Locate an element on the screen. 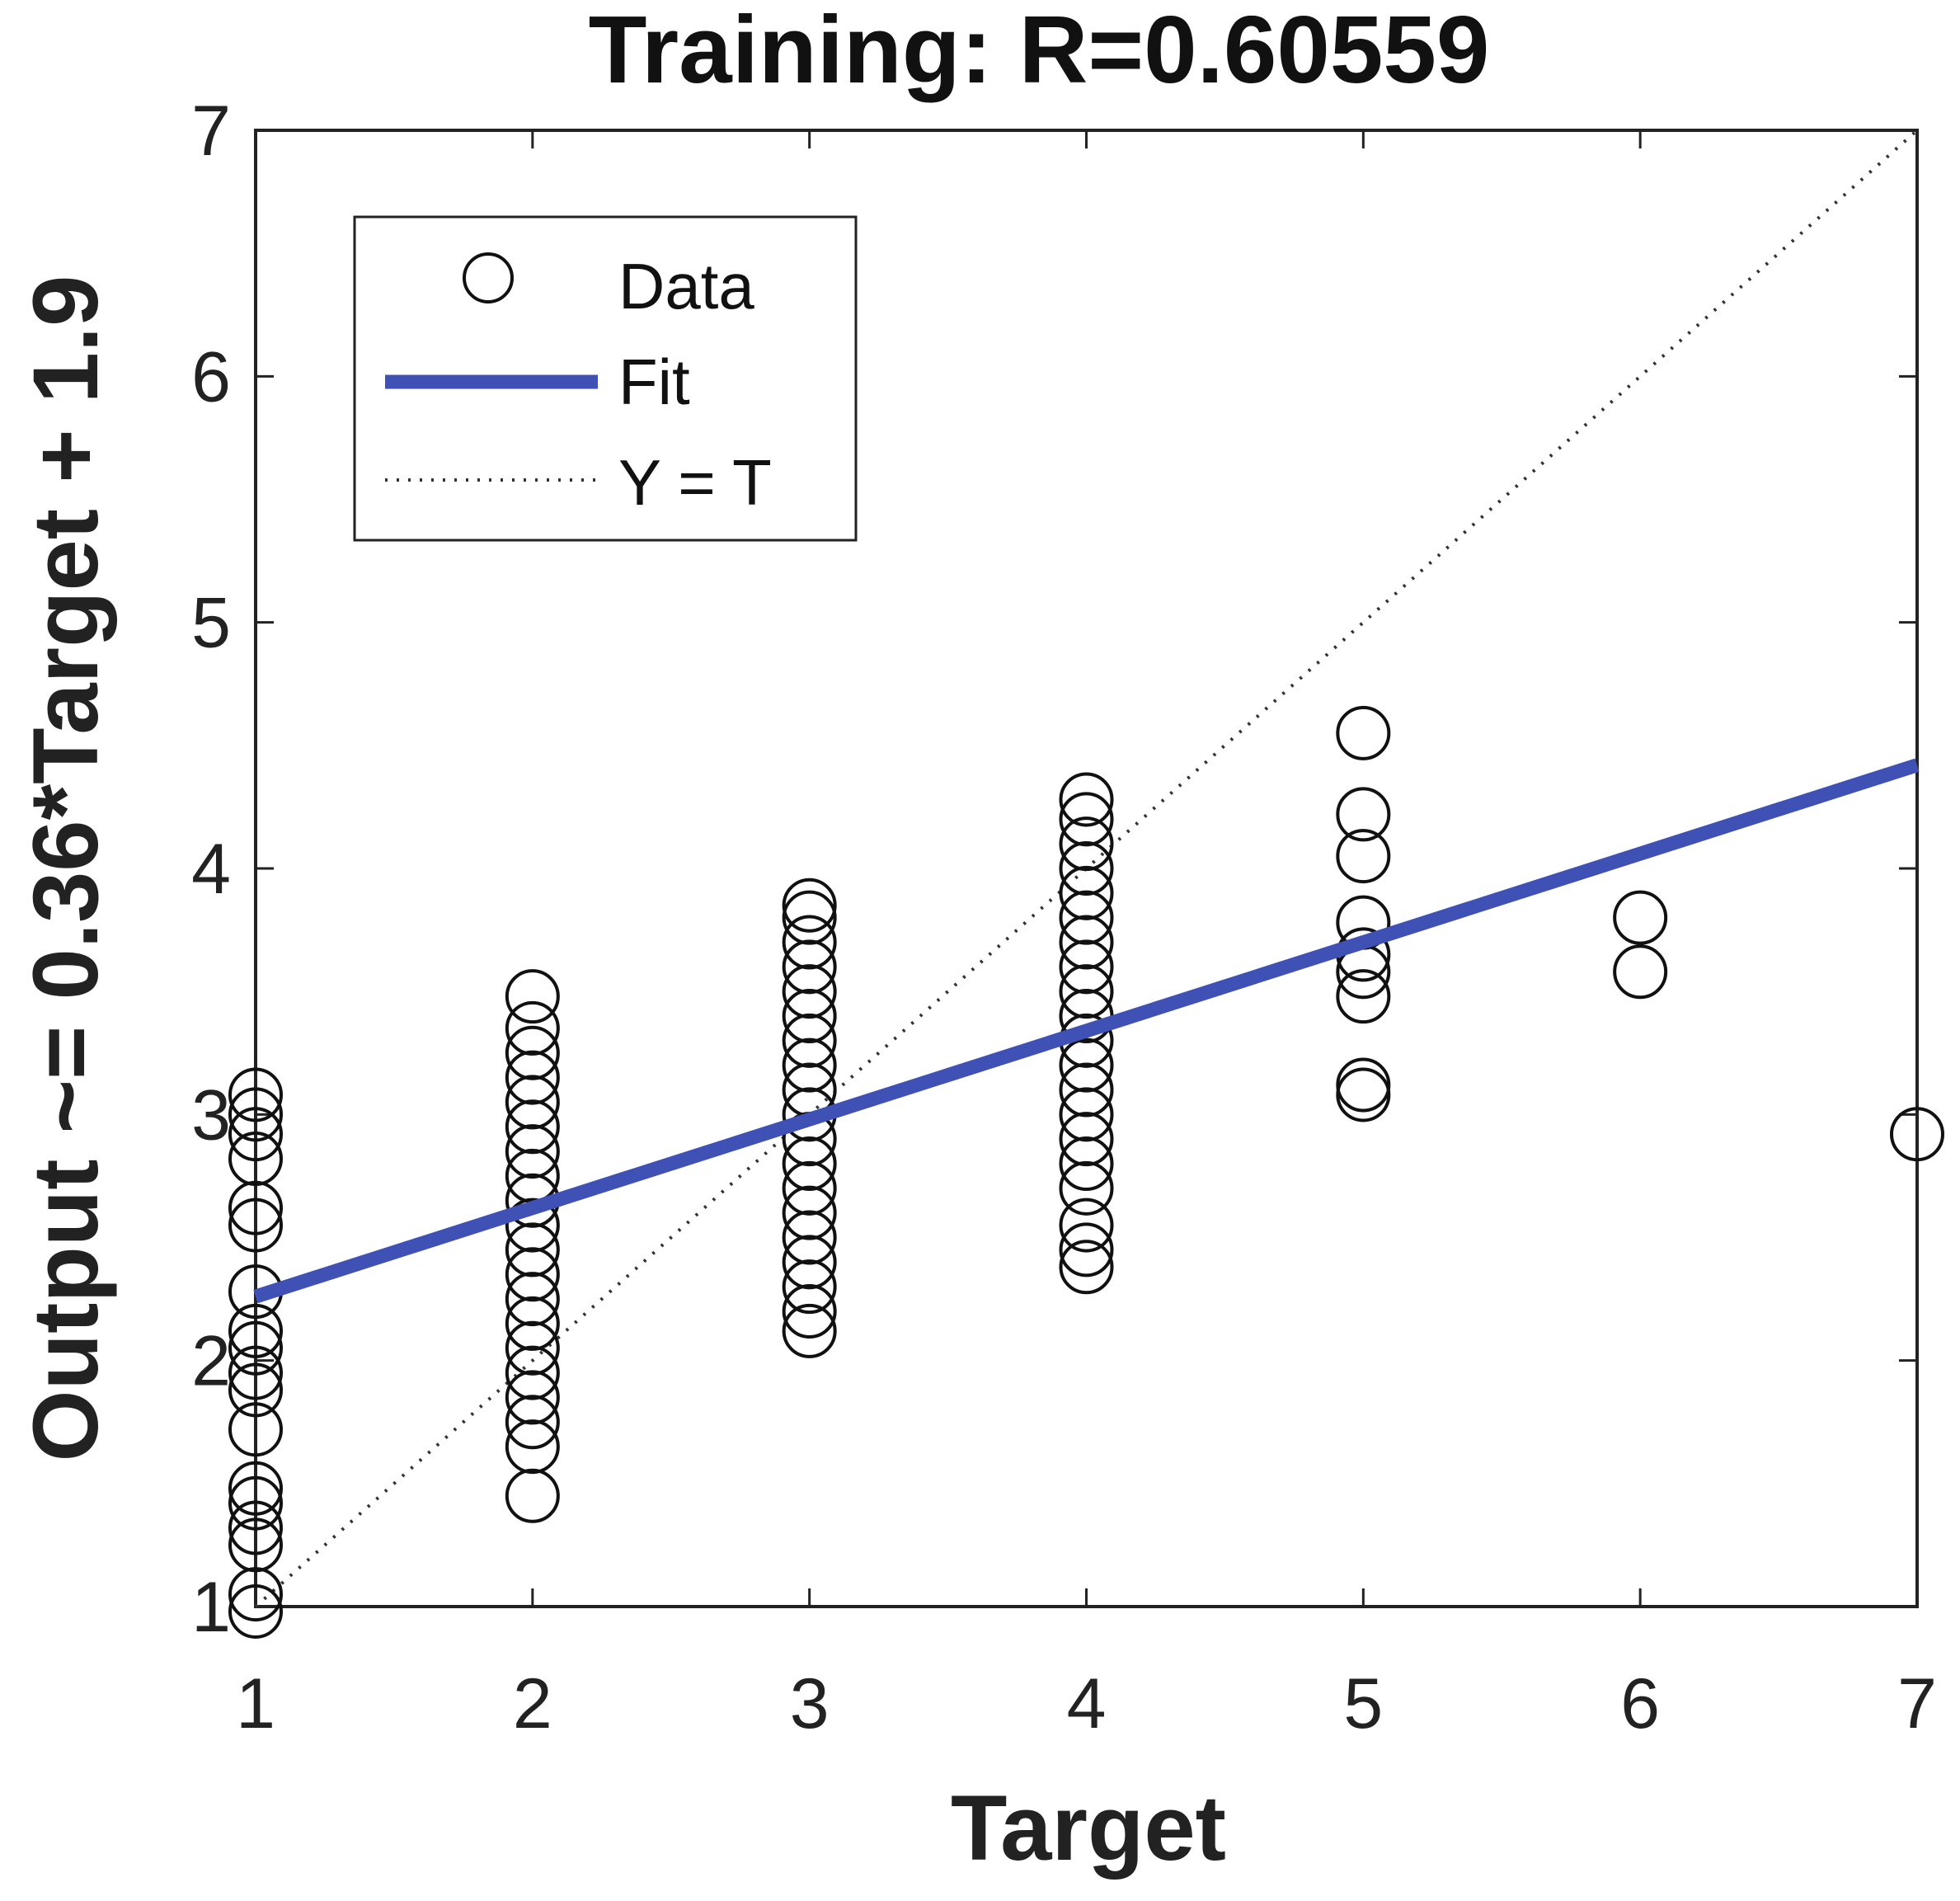  x-tick-label: 6 is located at coordinates (1640, 1703).